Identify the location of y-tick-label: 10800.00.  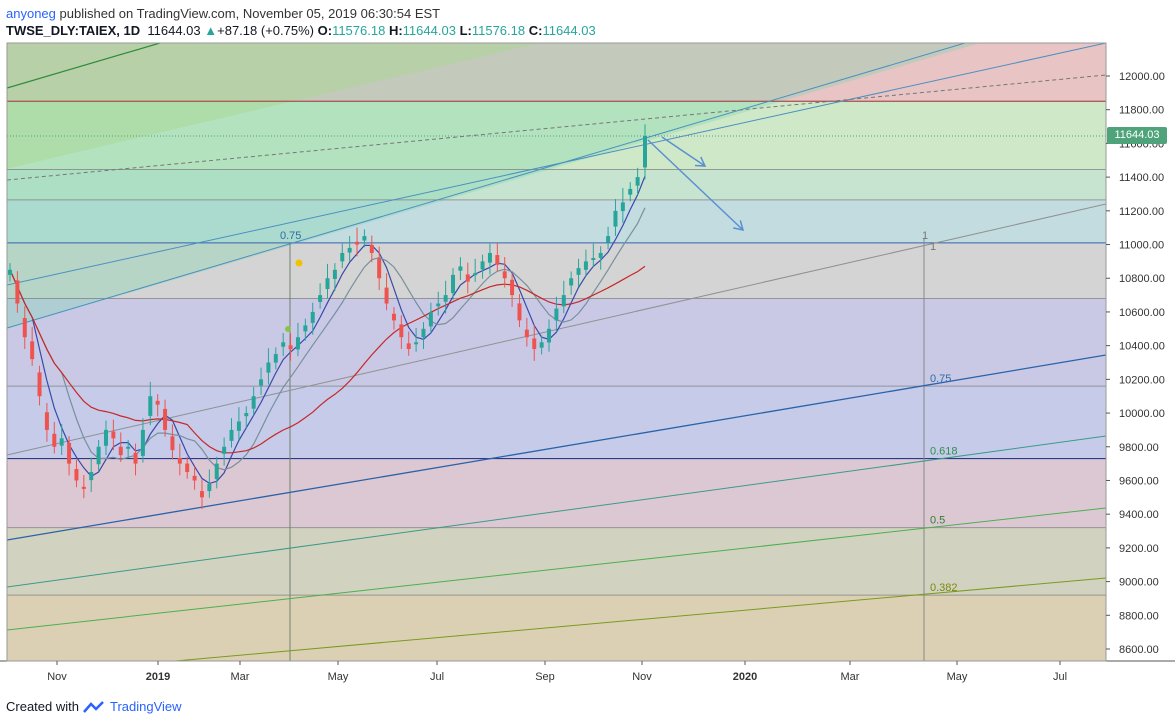
(1142, 279).